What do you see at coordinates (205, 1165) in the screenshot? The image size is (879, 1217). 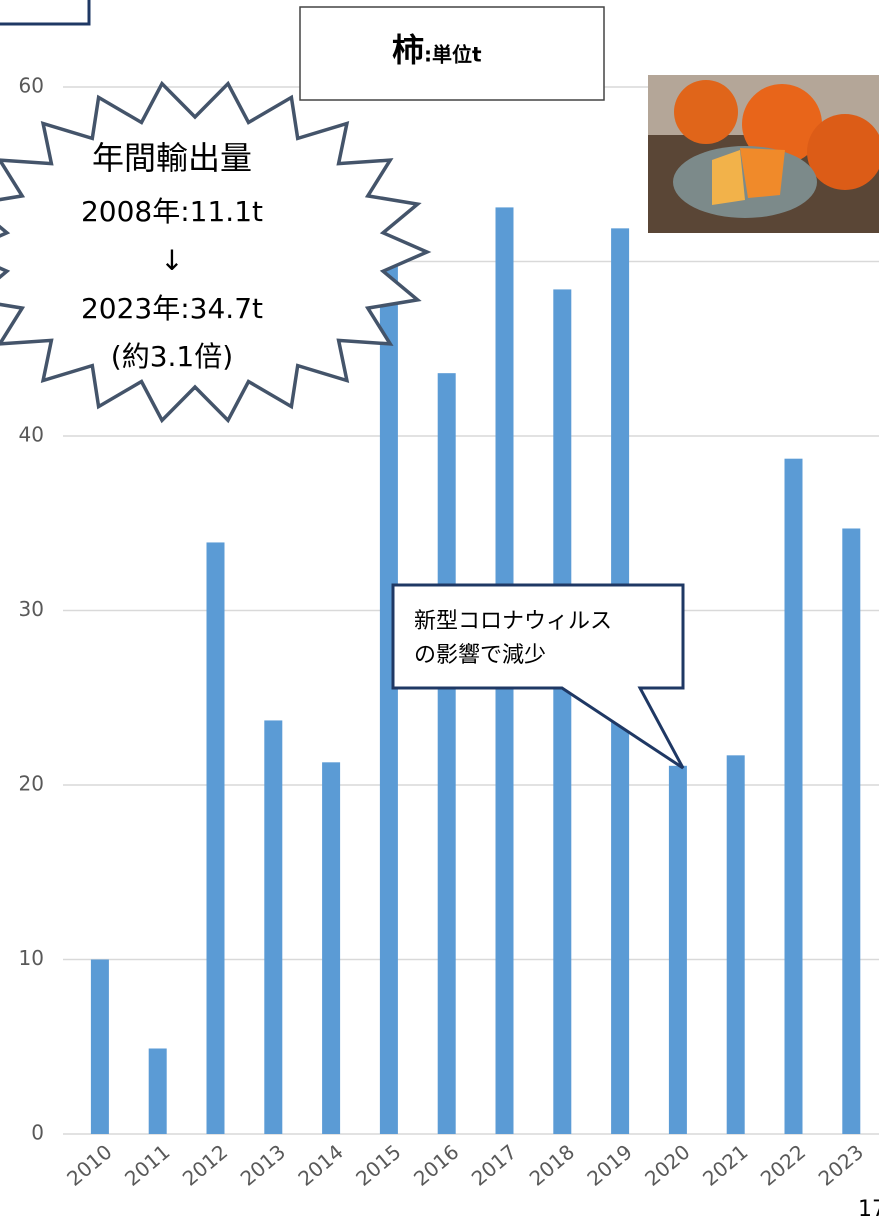 I see `x-tick-label: 2012` at bounding box center [205, 1165].